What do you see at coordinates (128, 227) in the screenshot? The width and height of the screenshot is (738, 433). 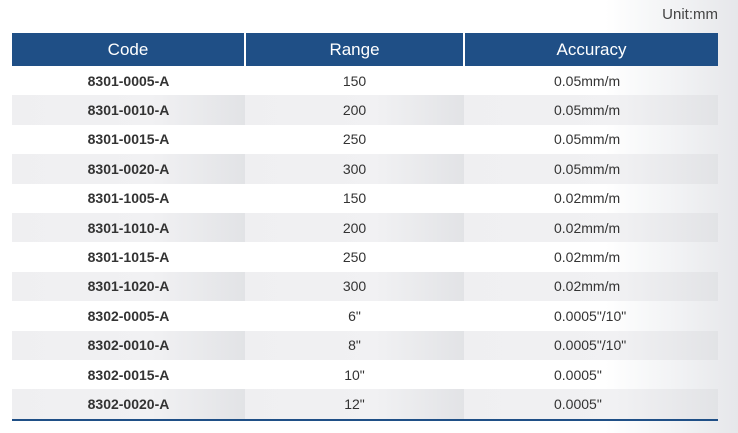 I see `cell-code: 8301-1010-A` at bounding box center [128, 227].